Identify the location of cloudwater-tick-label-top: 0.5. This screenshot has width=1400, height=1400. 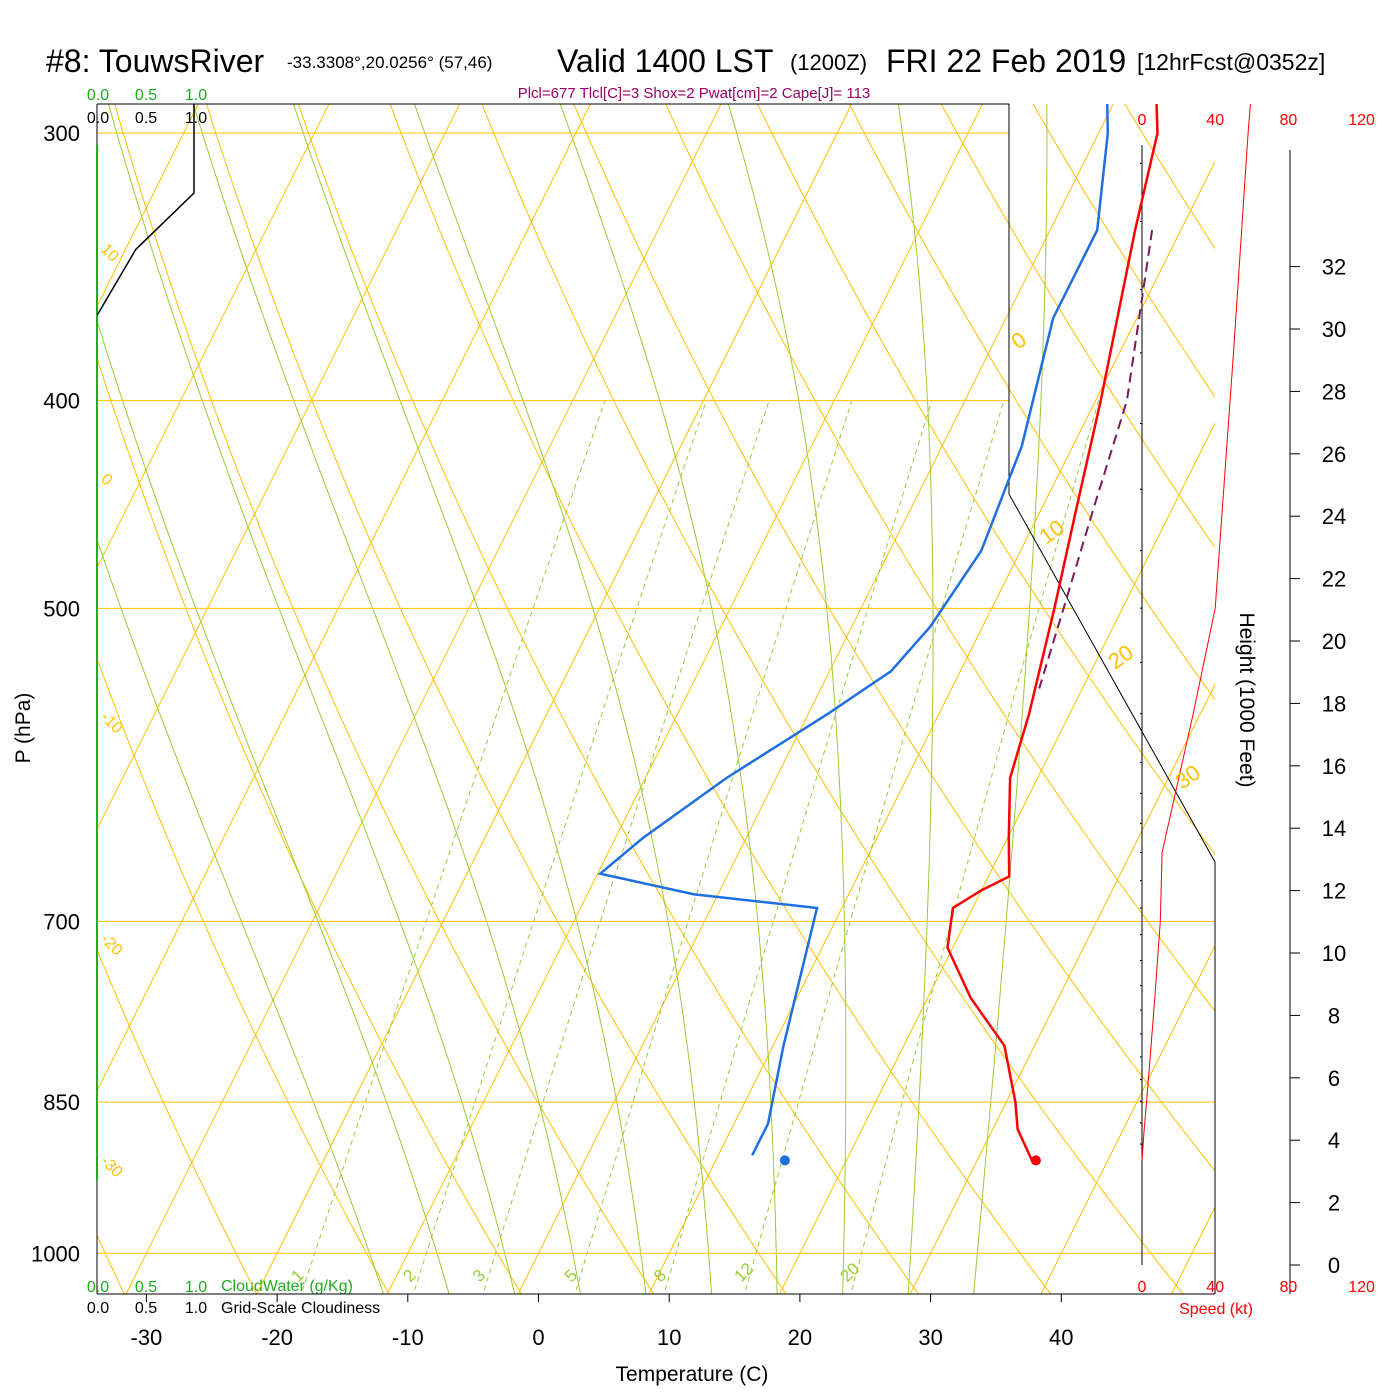
(146, 95).